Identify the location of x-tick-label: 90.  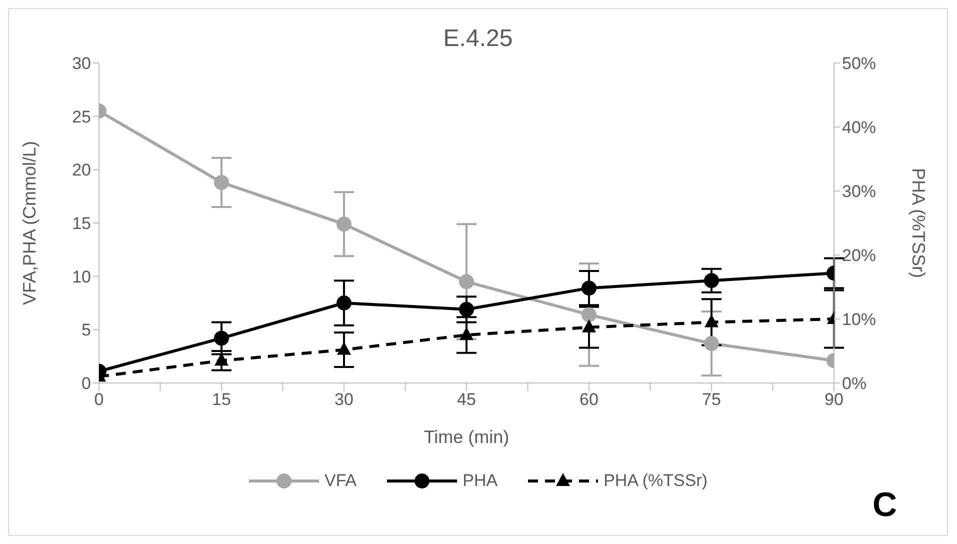
(834, 400).